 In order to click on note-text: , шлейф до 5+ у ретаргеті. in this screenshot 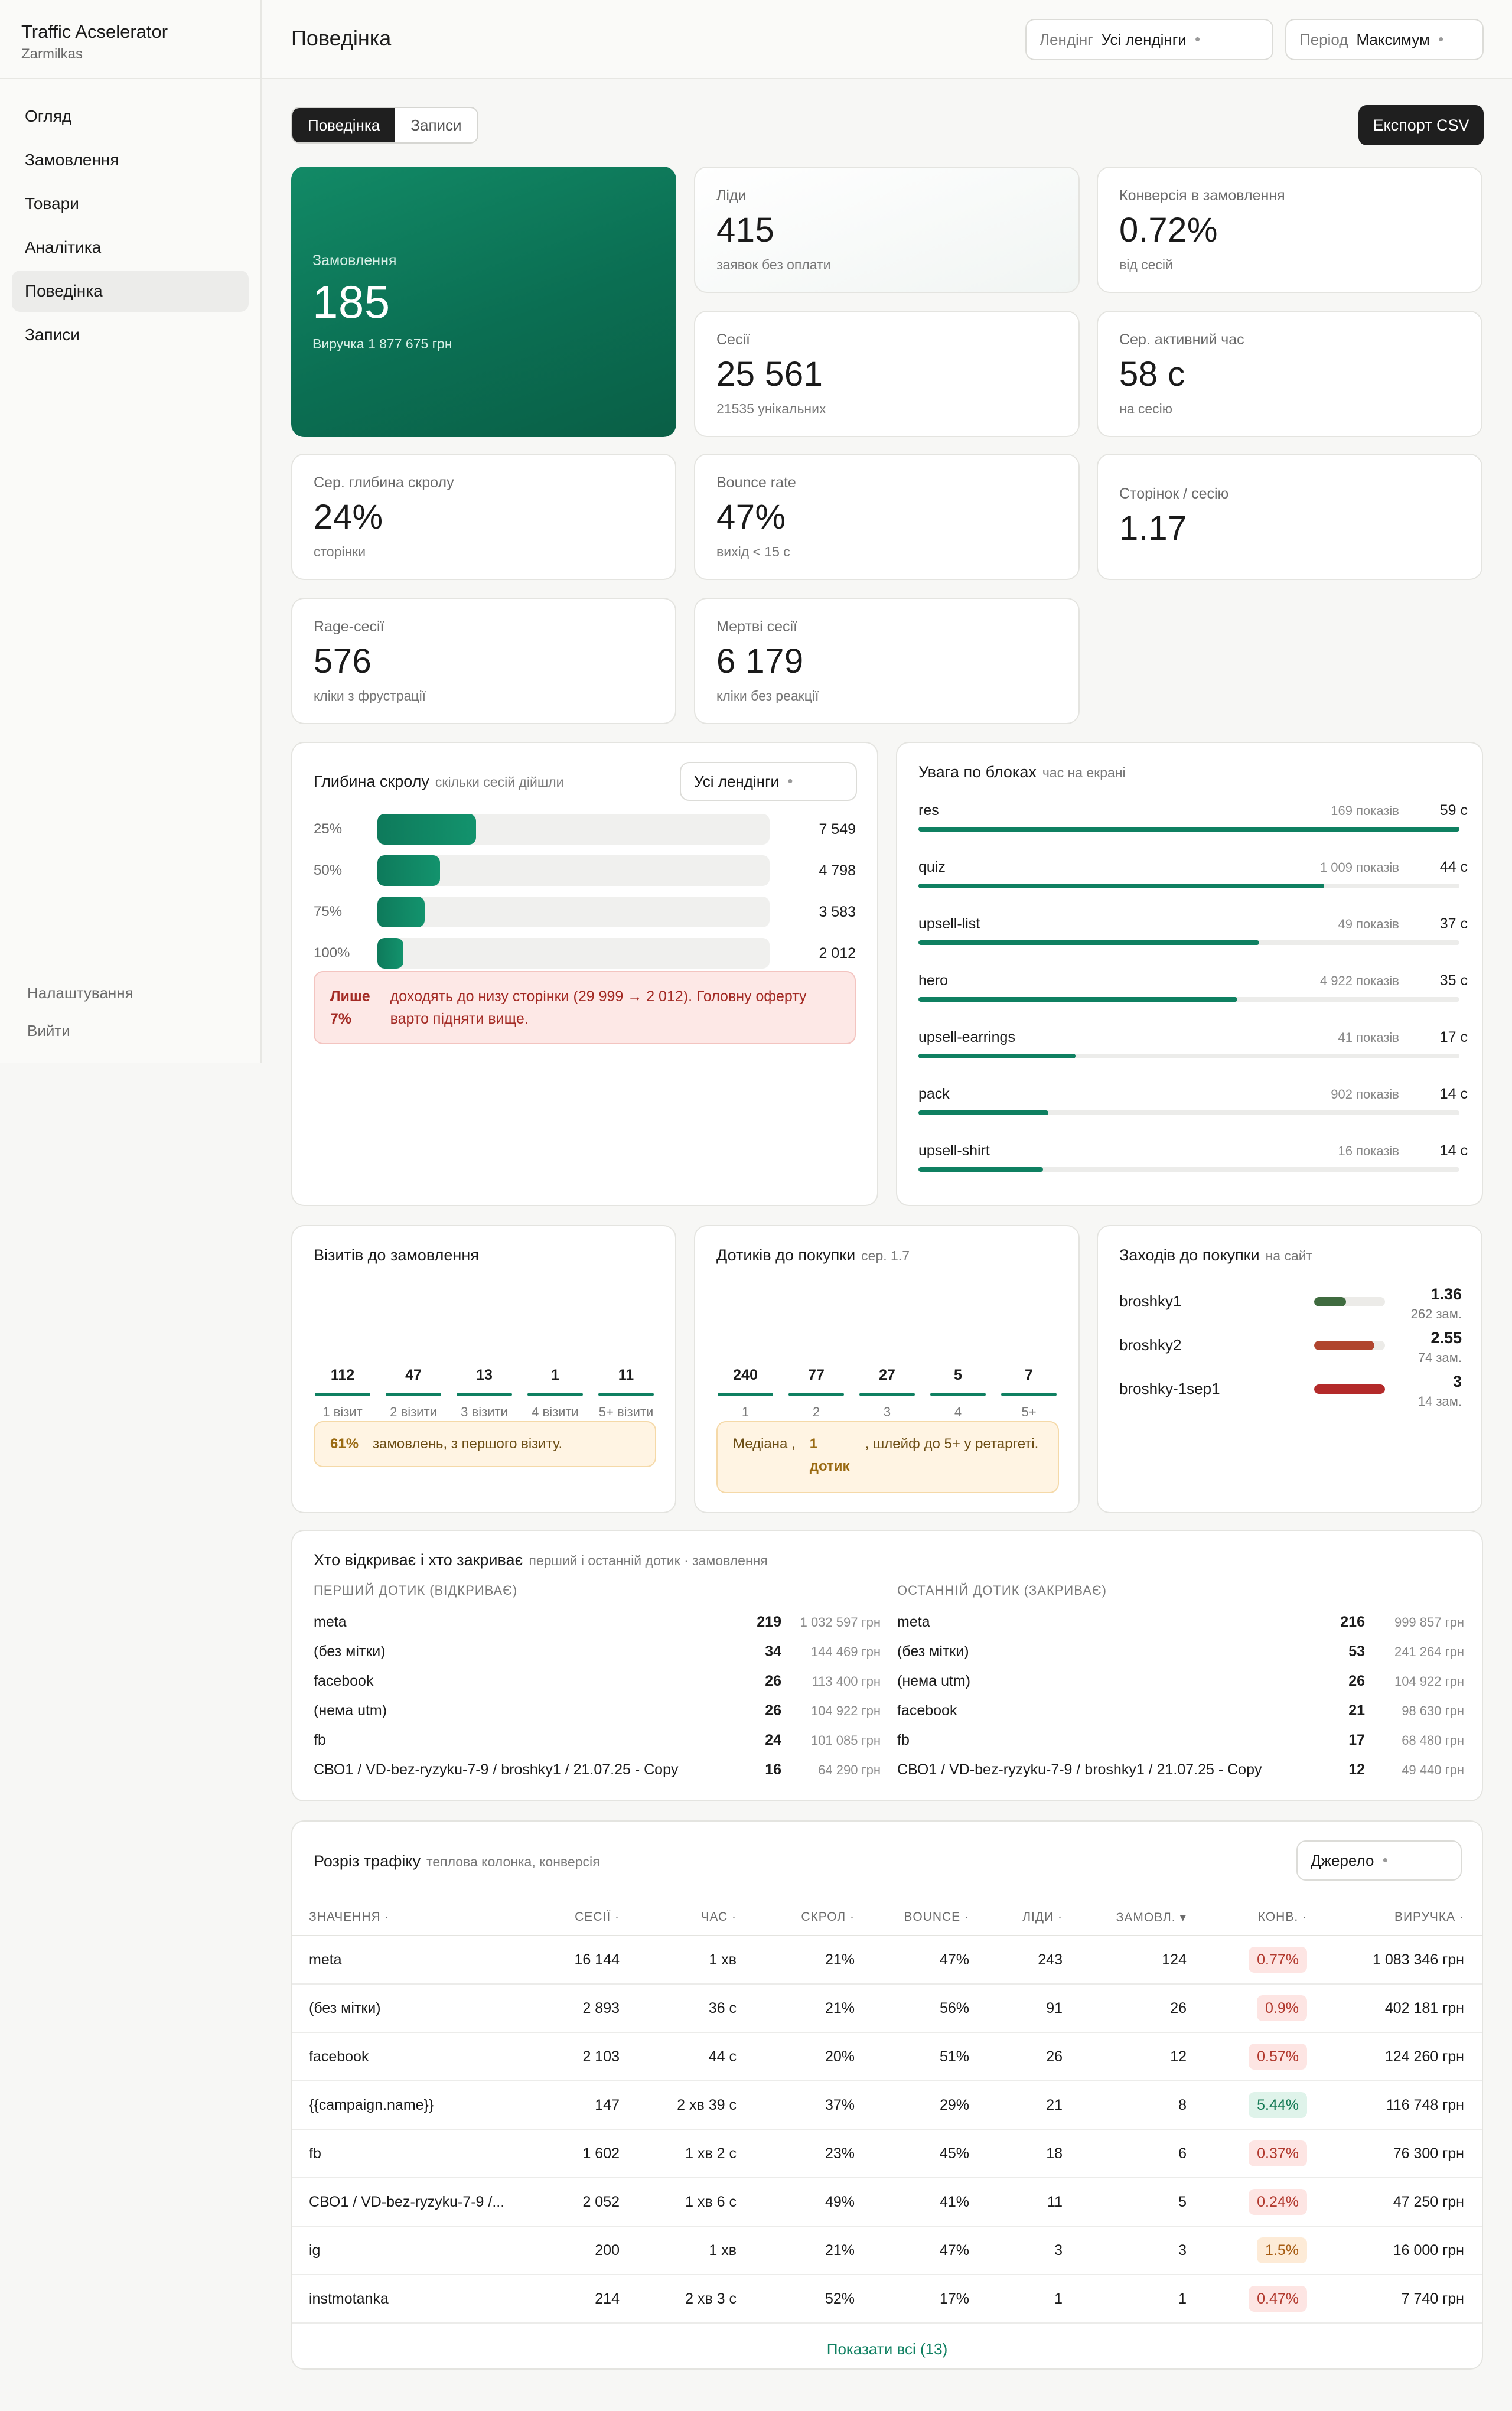, I will do `click(952, 1444)`.